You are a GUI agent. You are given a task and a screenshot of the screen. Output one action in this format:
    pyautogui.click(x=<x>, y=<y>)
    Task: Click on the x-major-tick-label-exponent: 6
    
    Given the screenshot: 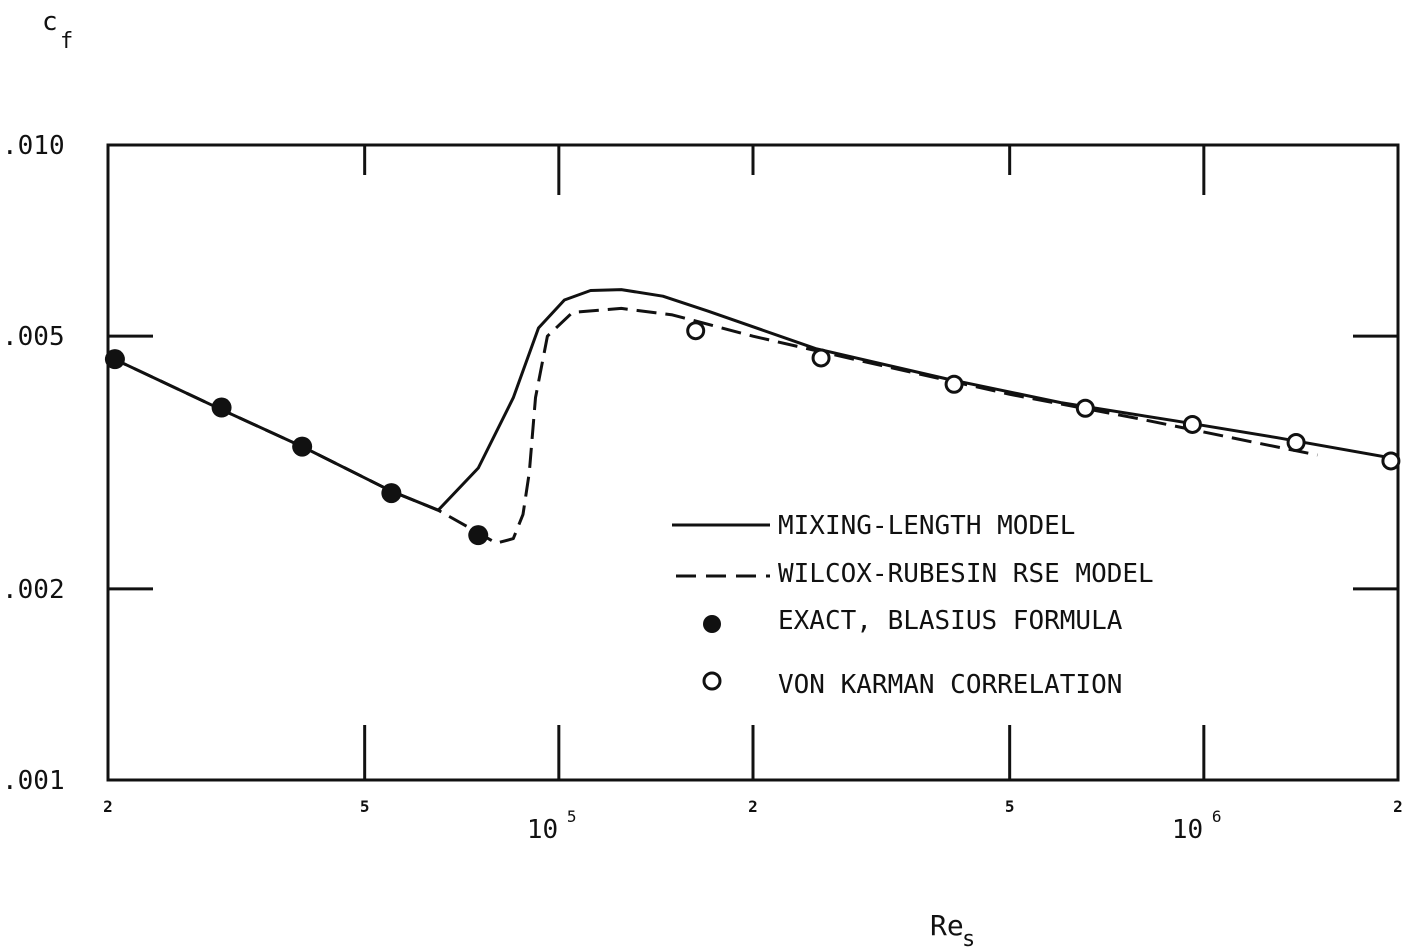 What is the action you would take?
    pyautogui.click(x=1217, y=816)
    